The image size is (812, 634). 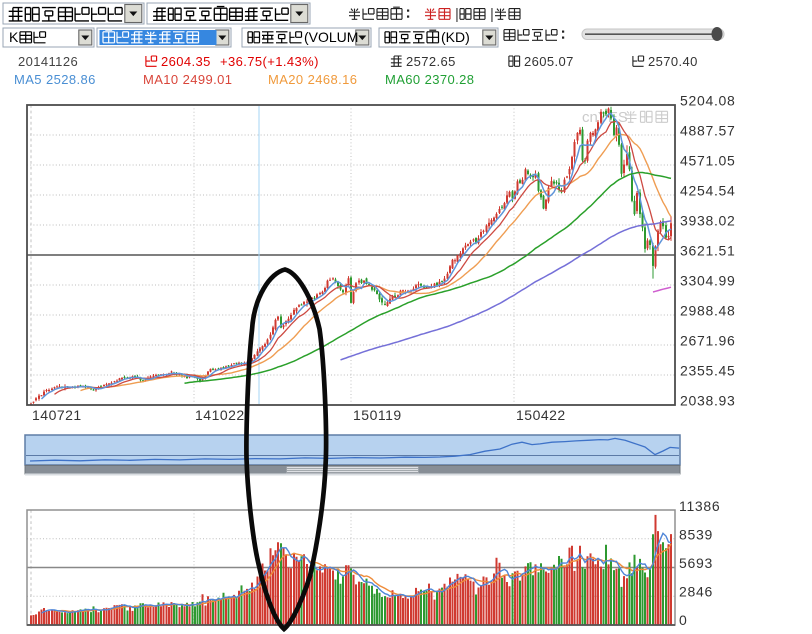 What do you see at coordinates (708, 161) in the screenshot?
I see `svg-text: 4571.05` at bounding box center [708, 161].